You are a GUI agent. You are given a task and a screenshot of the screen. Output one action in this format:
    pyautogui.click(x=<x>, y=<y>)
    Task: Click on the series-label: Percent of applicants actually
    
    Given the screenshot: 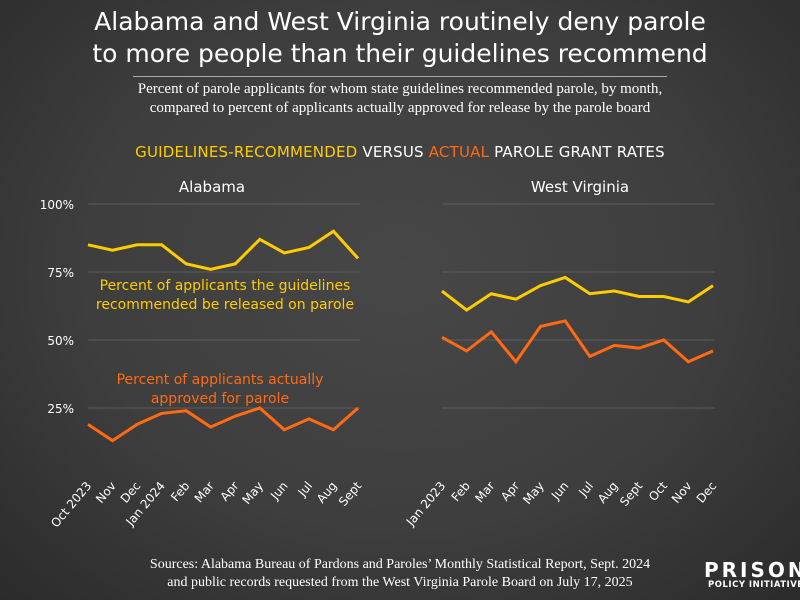 What is the action you would take?
    pyautogui.click(x=220, y=380)
    